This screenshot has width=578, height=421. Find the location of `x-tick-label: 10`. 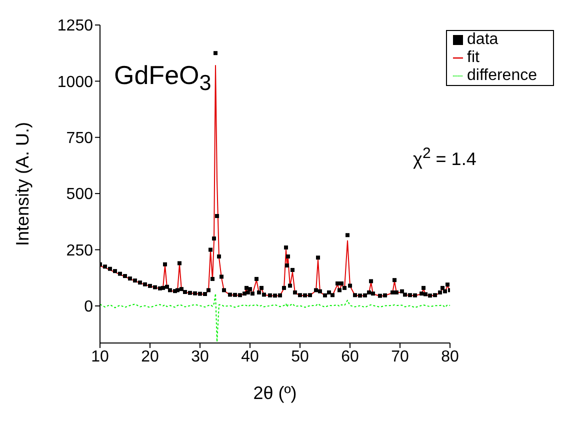

x-tick-label: 10 is located at coordinates (100, 357).